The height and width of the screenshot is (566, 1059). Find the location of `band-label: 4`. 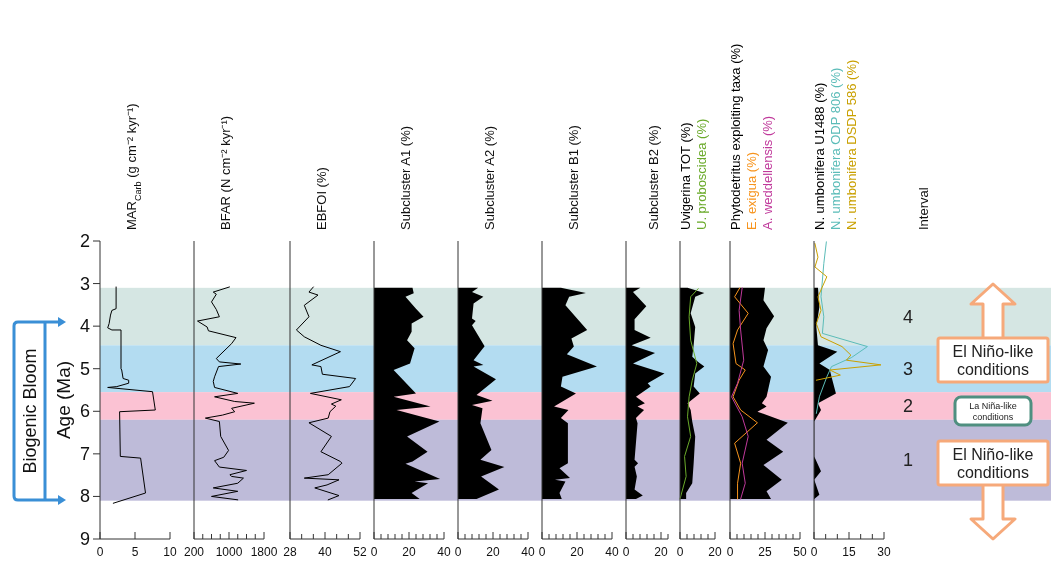

band-label: 4 is located at coordinates (908, 316).